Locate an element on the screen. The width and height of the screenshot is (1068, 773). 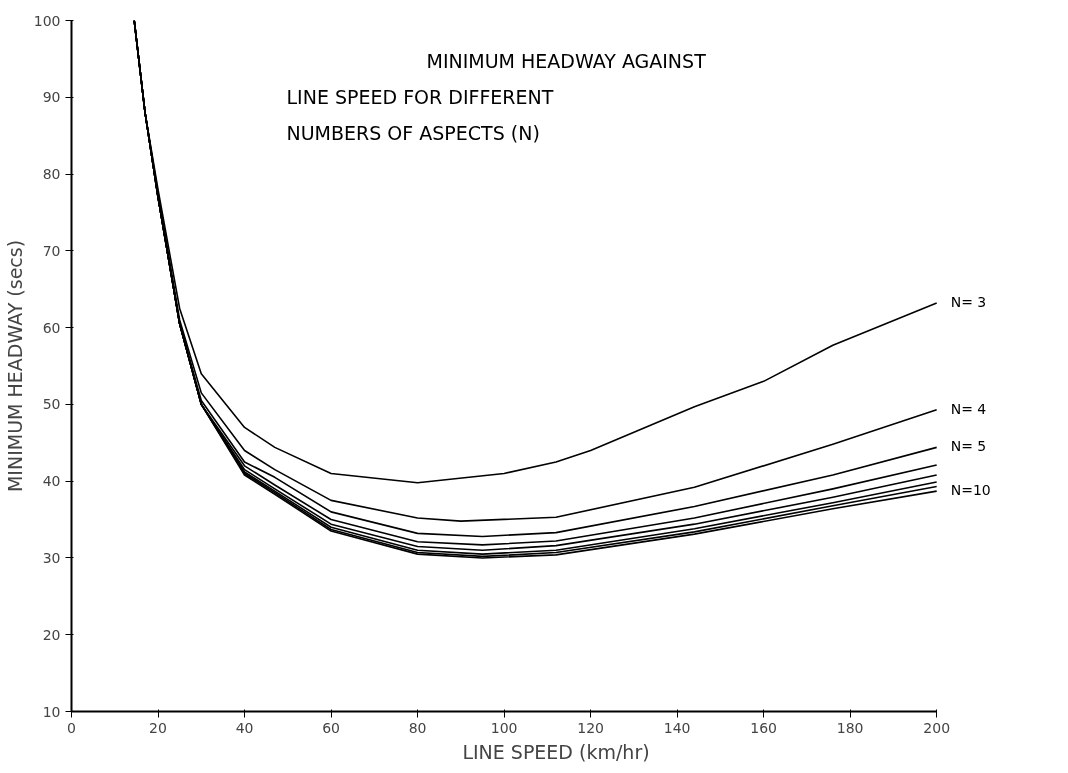
x-tick-label: 100 is located at coordinates (504, 727).